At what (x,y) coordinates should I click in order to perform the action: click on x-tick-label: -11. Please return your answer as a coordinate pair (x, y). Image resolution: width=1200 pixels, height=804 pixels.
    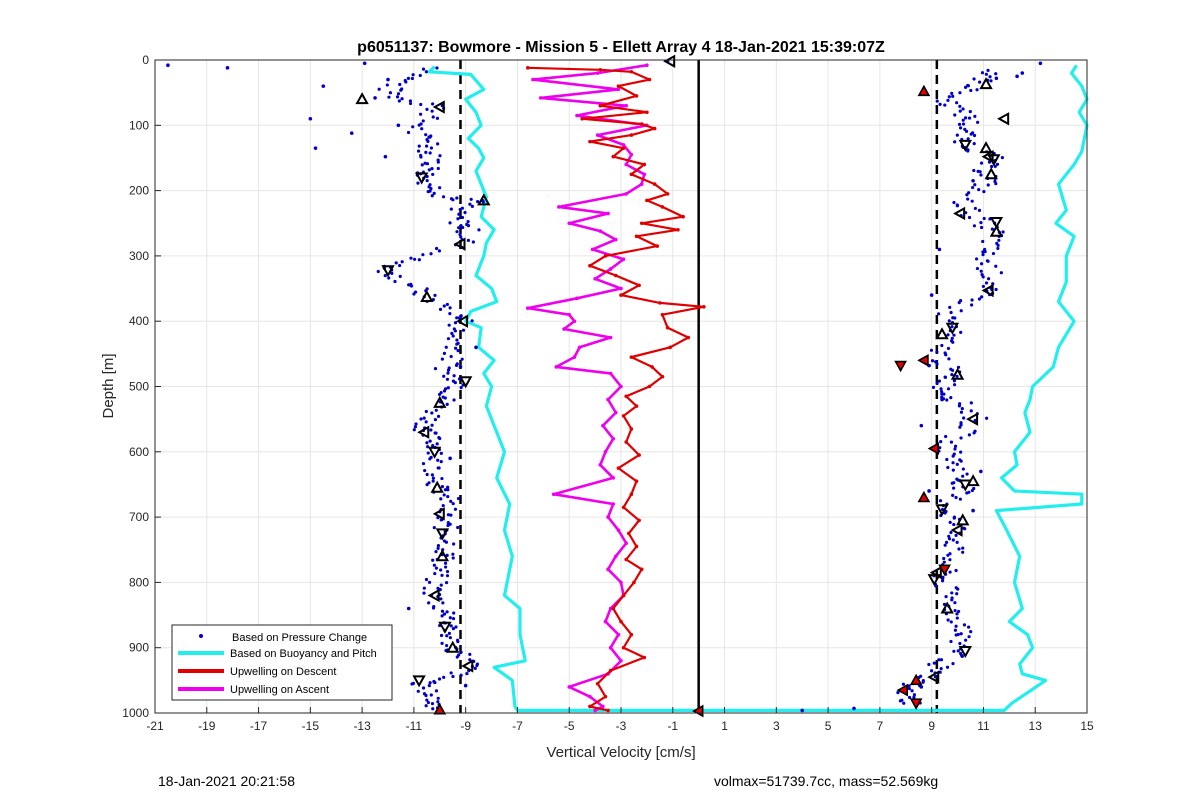
    Looking at the image, I should click on (414, 726).